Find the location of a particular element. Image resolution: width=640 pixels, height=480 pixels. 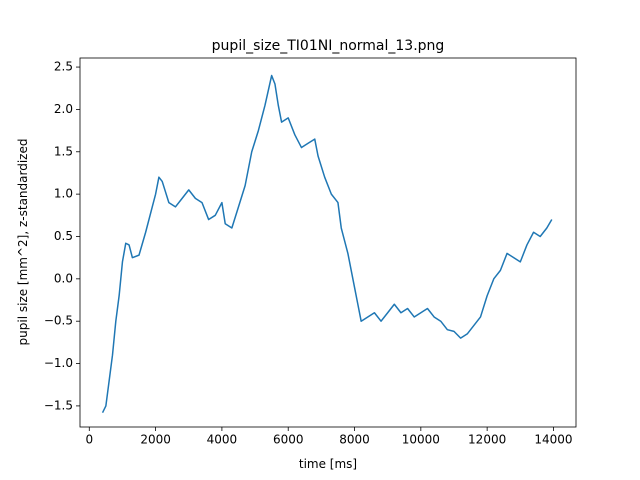

x-tick-label: 10000 is located at coordinates (421, 440).